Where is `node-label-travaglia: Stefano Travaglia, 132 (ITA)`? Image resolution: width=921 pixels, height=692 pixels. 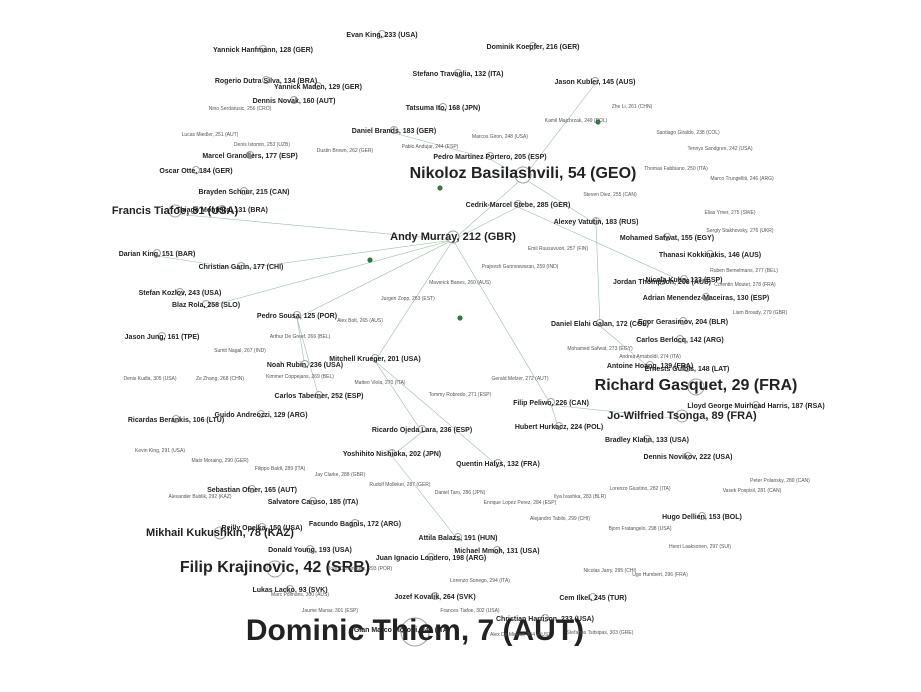
node-label-travaglia: Stefano Travaglia, 132 (ITA) is located at coordinates (458, 74).